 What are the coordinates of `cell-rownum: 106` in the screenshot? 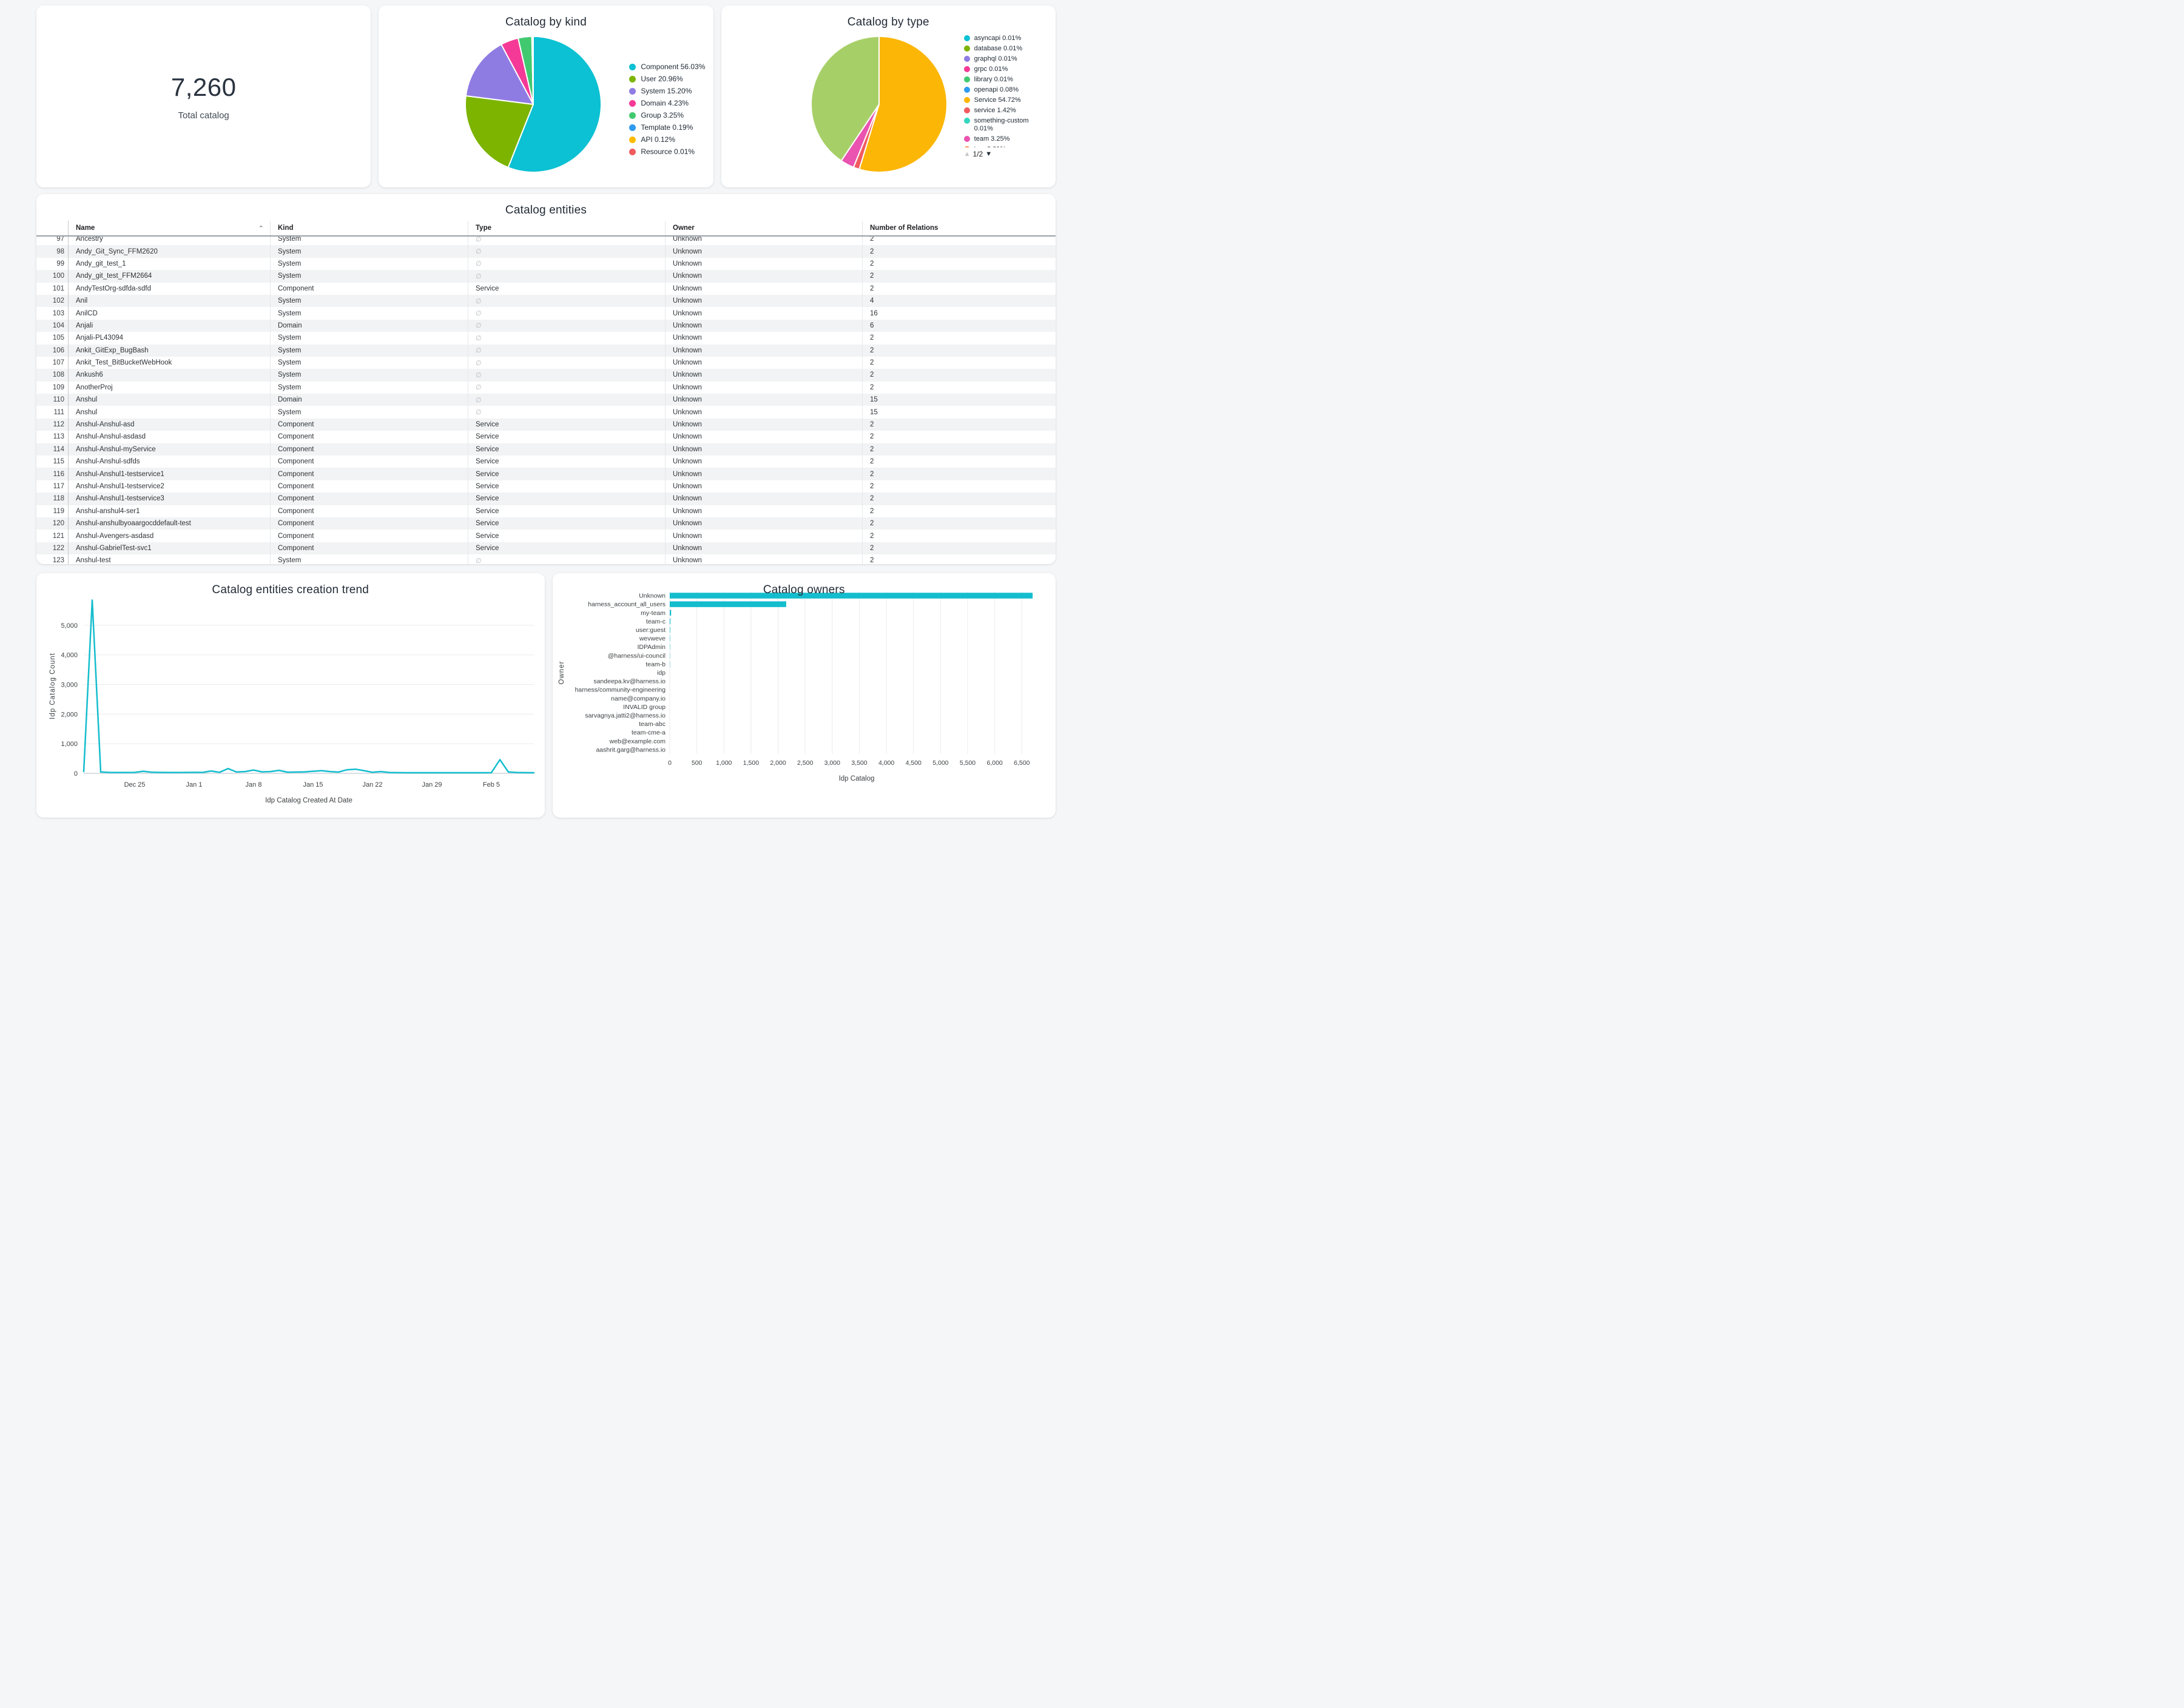 It's located at (58, 350).